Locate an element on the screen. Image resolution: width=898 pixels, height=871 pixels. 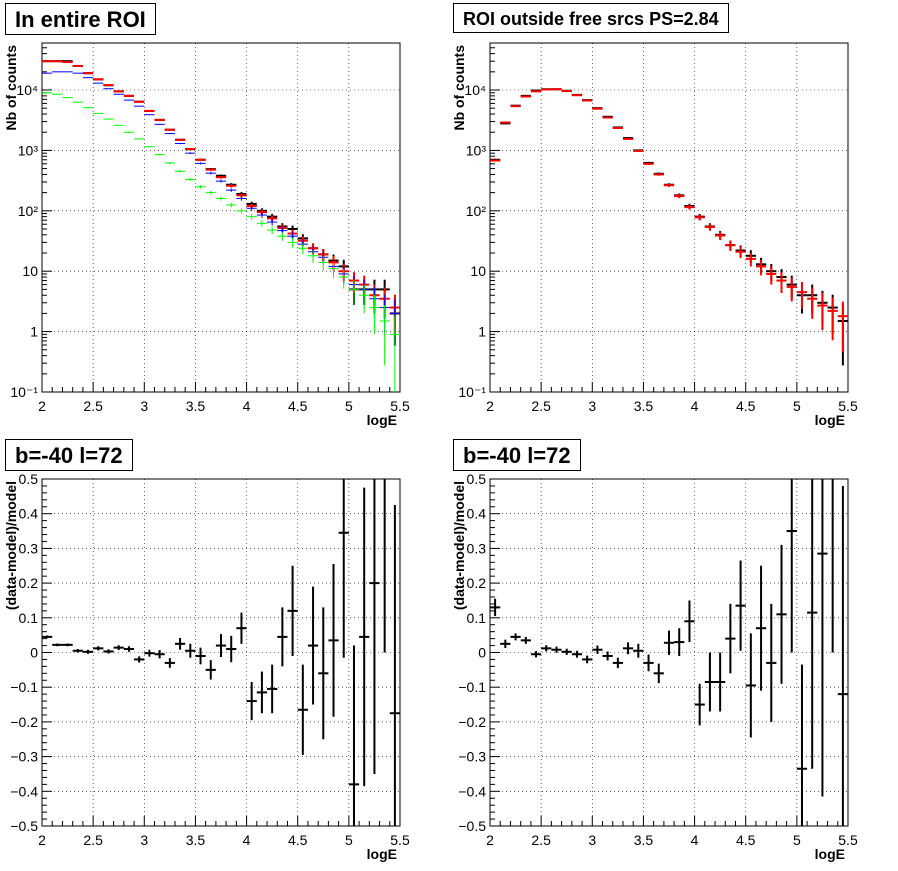
chart-title-4: b=-40 l=72 is located at coordinates (517, 455).